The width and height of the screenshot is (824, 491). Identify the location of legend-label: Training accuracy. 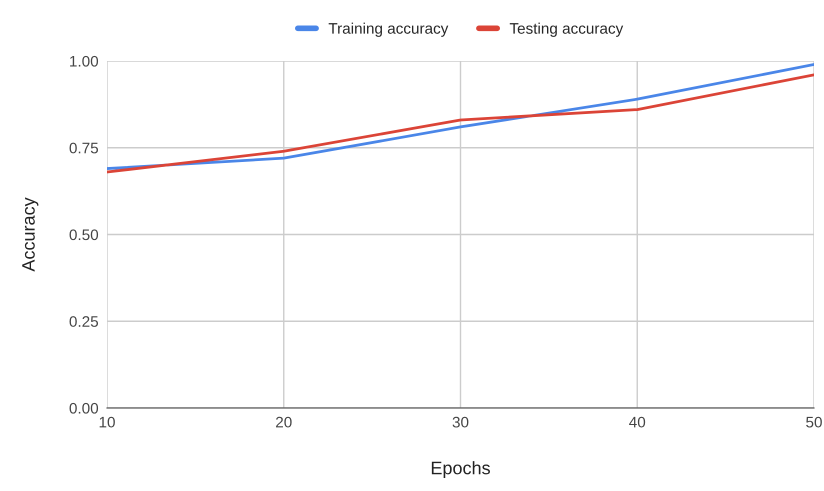
(388, 29).